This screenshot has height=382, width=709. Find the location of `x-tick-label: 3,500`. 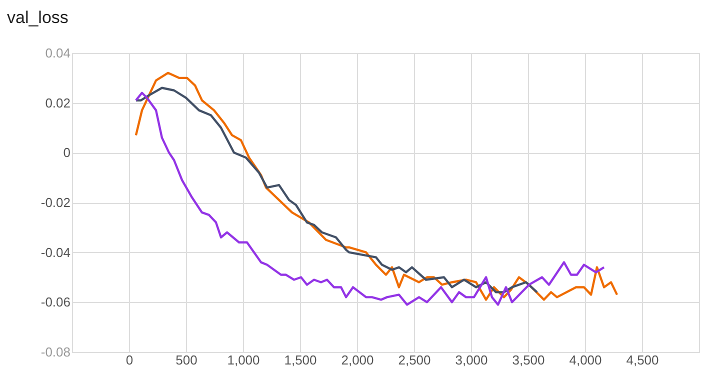

x-tick-label: 3,500 is located at coordinates (528, 360).